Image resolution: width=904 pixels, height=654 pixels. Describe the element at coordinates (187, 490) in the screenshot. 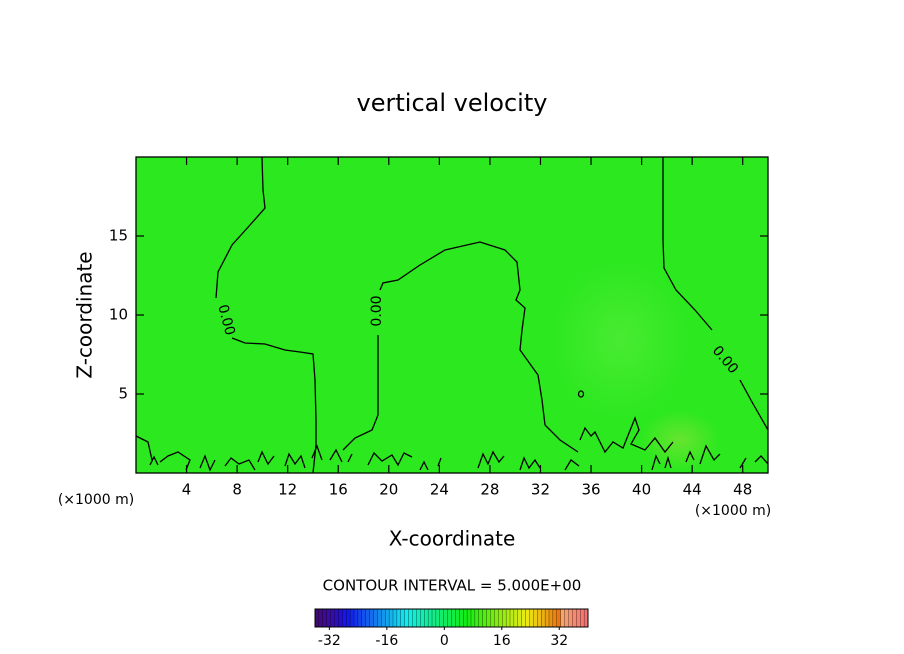

I see `x-tick-label: 4` at that location.